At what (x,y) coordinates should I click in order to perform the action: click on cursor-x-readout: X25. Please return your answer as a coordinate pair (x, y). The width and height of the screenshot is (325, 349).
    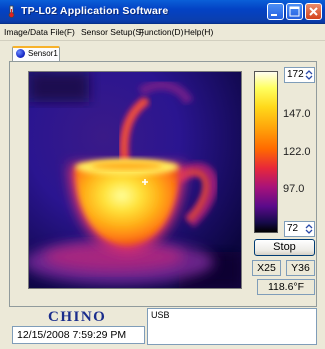
    Looking at the image, I should click on (266, 268).